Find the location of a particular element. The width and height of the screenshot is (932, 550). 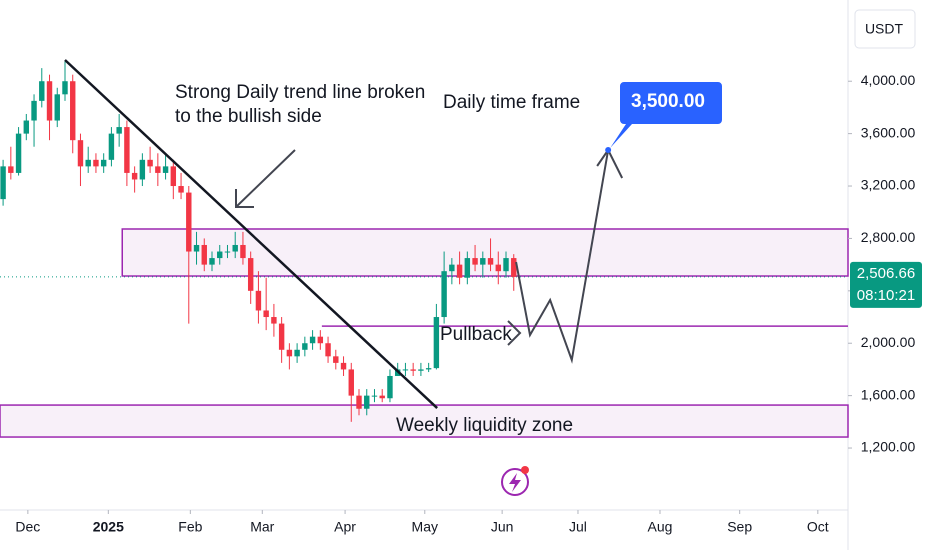

annotation-arrow is located at coordinates (265, 178).